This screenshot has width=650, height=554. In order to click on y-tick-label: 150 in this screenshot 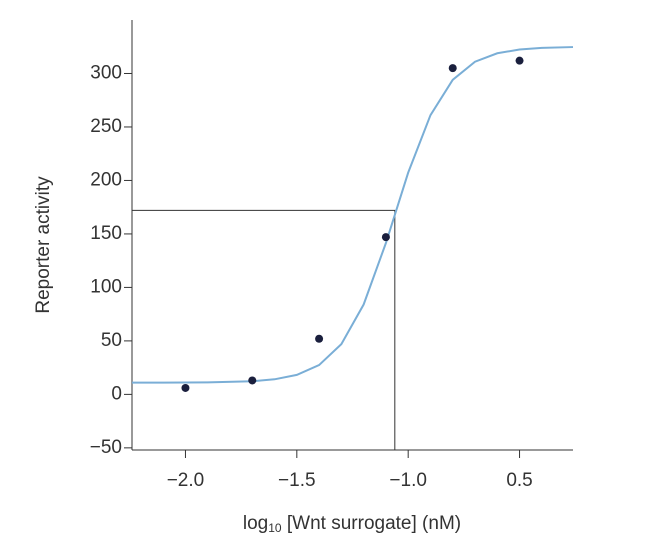, I will do `click(106, 233)`.